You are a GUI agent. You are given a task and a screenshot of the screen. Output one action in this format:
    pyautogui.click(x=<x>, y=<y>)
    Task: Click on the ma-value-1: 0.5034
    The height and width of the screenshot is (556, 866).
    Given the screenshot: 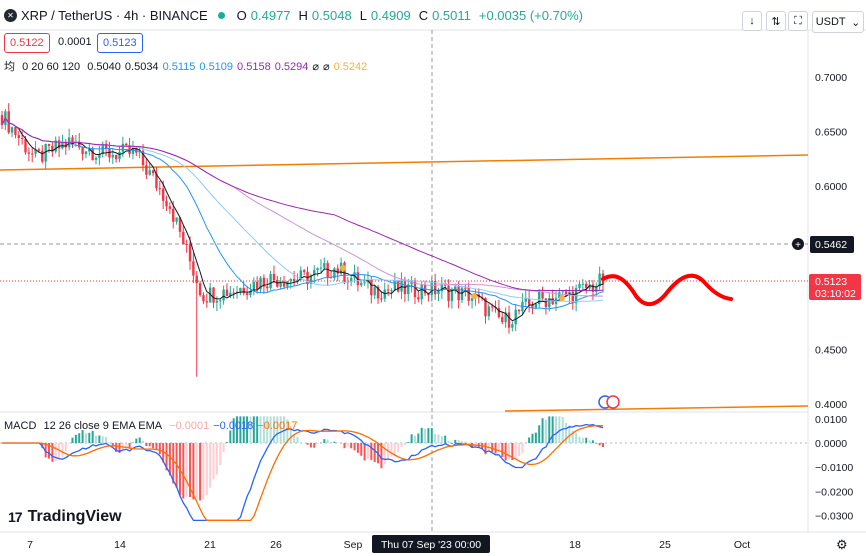 What is the action you would take?
    pyautogui.click(x=141, y=67)
    